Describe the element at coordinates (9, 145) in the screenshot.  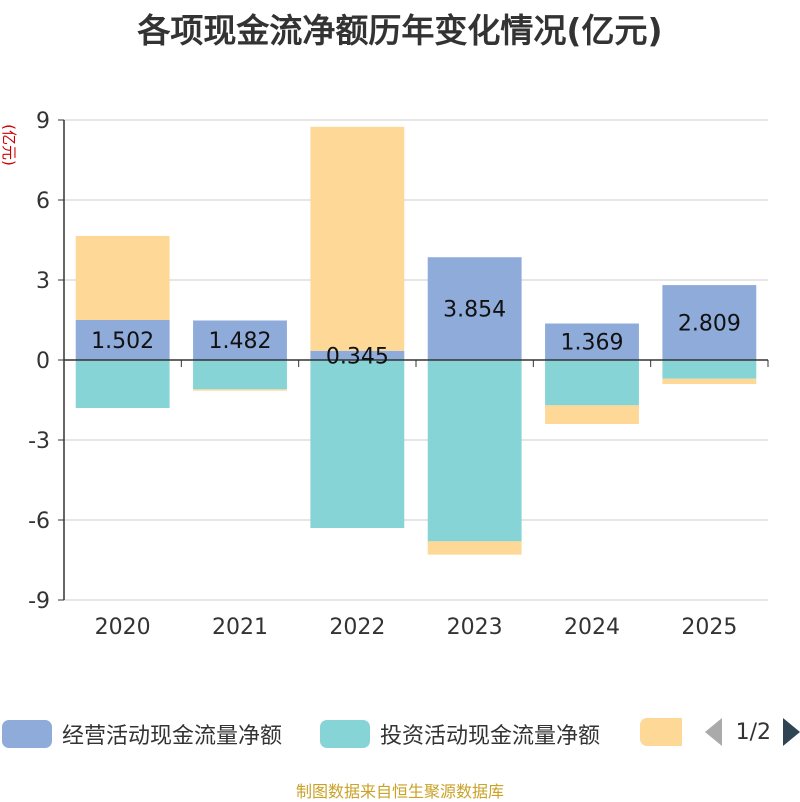
I see `y-axis-unit-label: (亿元)` at that location.